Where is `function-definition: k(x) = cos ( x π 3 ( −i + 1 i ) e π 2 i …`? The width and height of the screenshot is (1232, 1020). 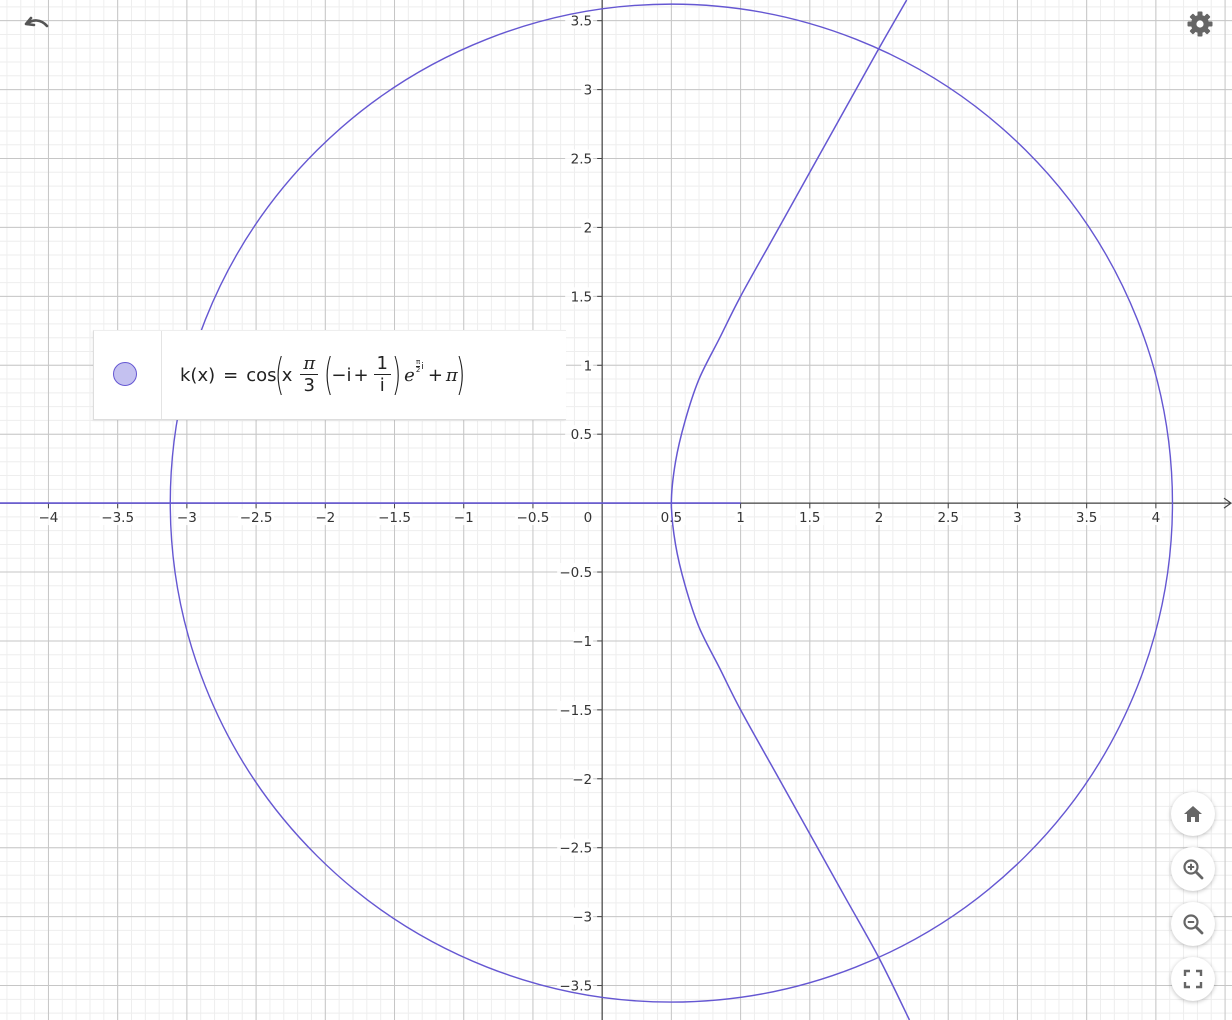
function-definition: k(x) = cos ( x π 3 ( −i + 1 i ) e π 2 i … is located at coordinates (323, 375).